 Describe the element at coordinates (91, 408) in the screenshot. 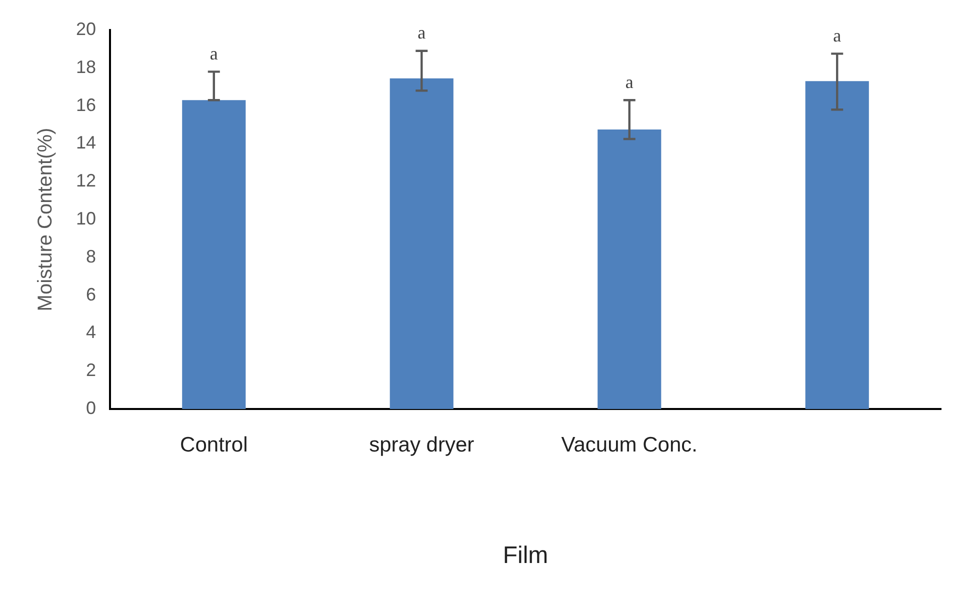

I see `y-tick-label: 0` at that location.